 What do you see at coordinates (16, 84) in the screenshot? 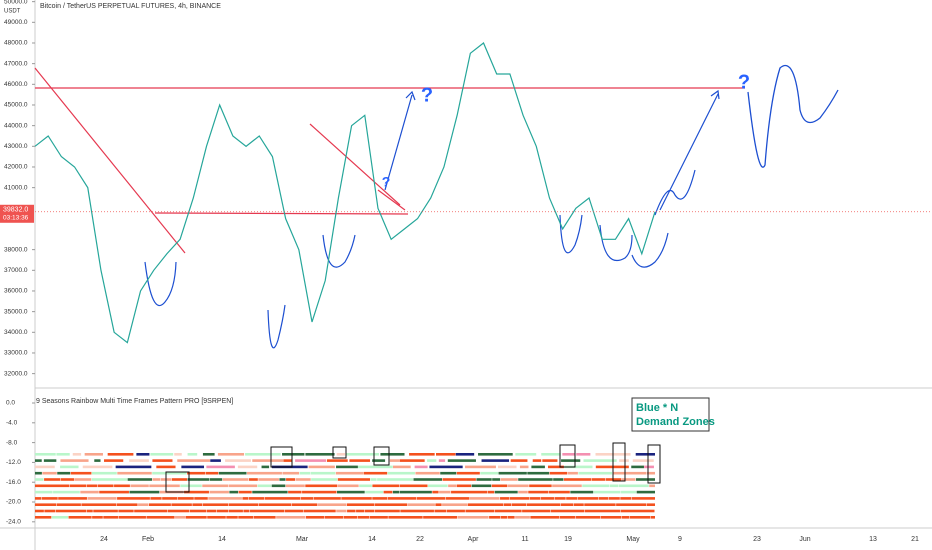
I see `price-tick-label: 46000.0` at bounding box center [16, 84].